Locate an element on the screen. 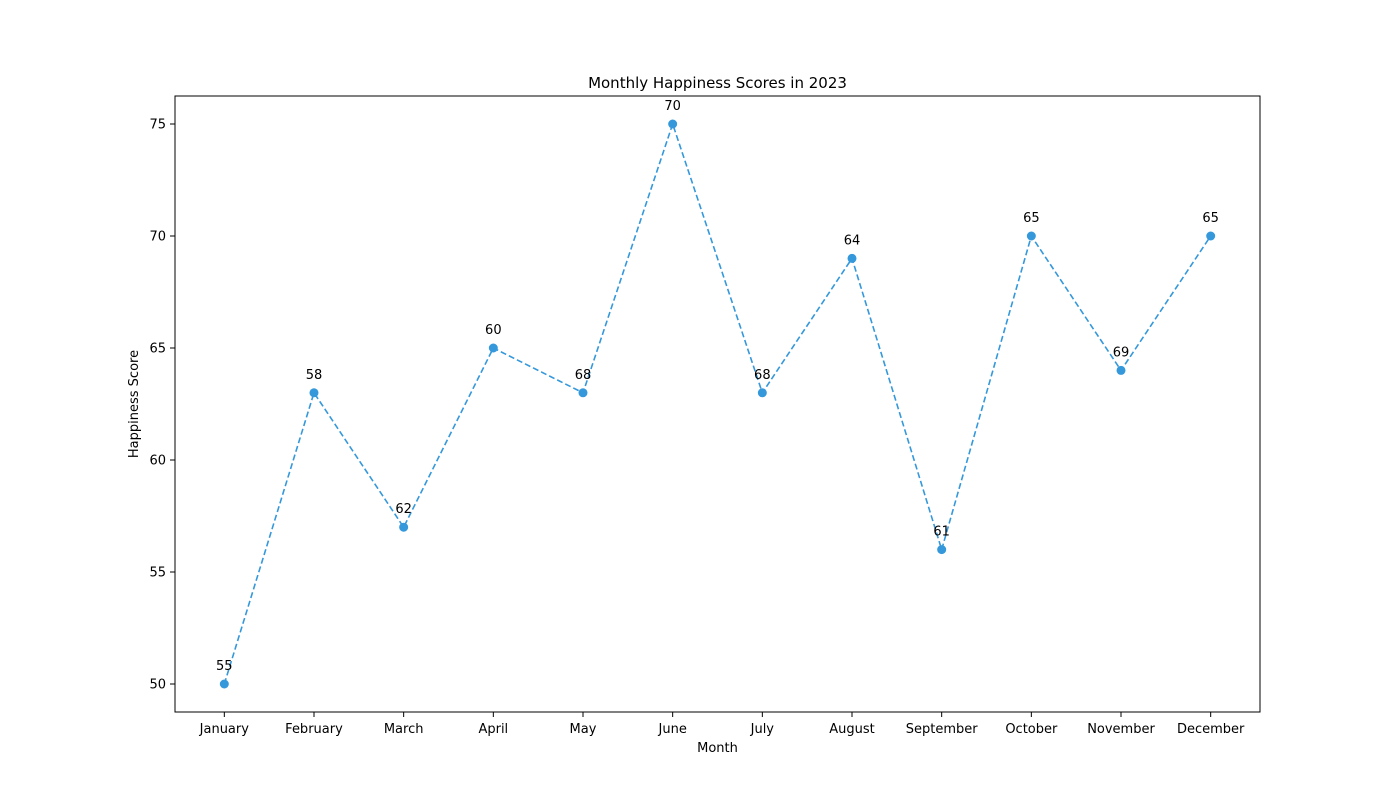 Image resolution: width=1400 pixels, height=800 pixels. x-tick-label: February is located at coordinates (314, 729).